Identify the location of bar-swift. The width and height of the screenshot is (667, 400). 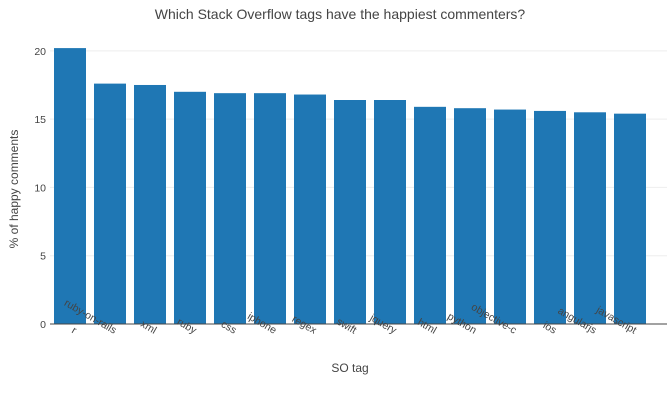
(350, 212).